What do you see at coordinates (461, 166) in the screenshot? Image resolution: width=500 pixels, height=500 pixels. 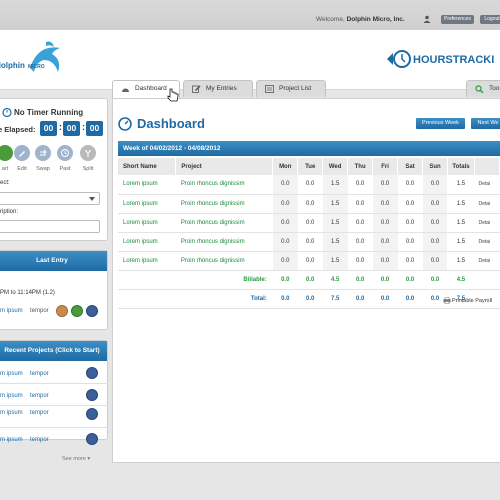 I see `column-header: Totals` at bounding box center [461, 166].